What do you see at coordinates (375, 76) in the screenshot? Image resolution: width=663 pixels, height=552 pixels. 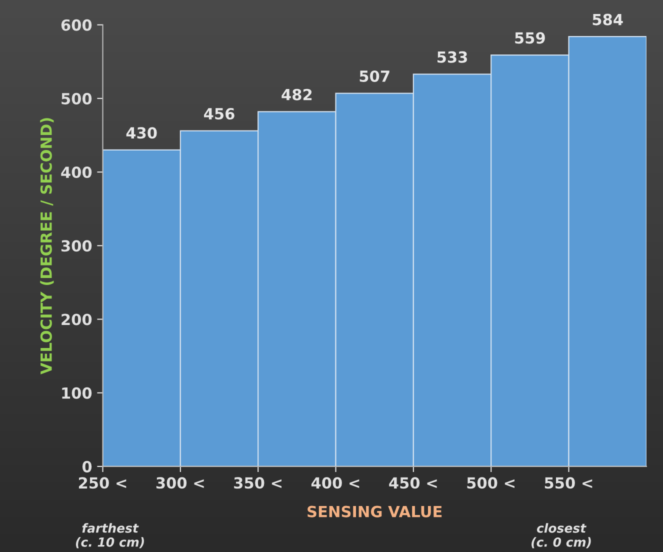 I see `data-label: 507` at bounding box center [375, 76].